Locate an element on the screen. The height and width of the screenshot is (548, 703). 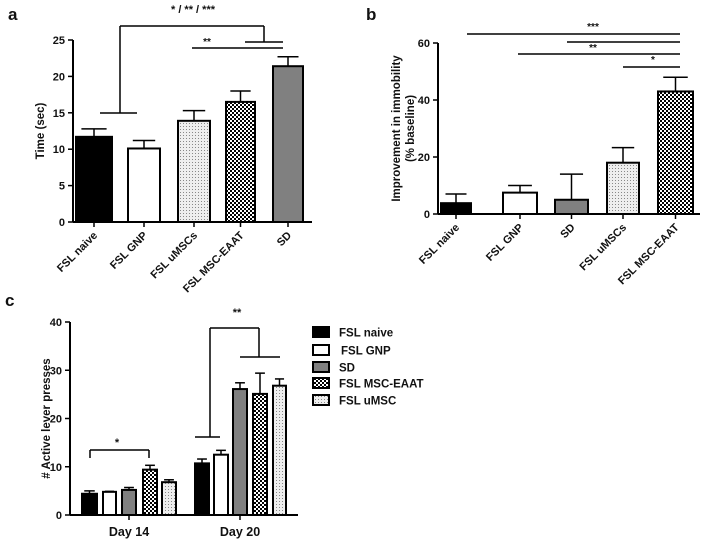
legend-item: FSL MSC-EAAT is located at coordinates (368, 384).